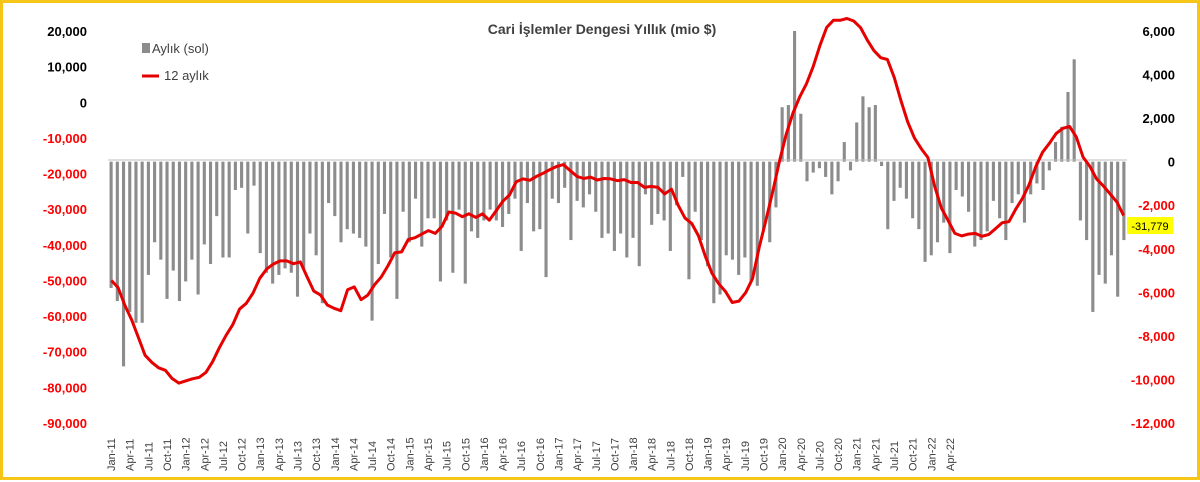 This screenshot has height=482, width=1200. What do you see at coordinates (541, 454) in the screenshot?
I see `x-tick-label: Oct-16` at bounding box center [541, 454].